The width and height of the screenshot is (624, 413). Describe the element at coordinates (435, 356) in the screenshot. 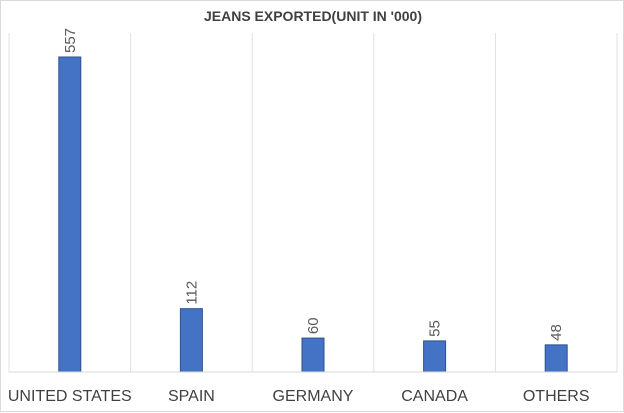

I see `bar-canada` at that location.